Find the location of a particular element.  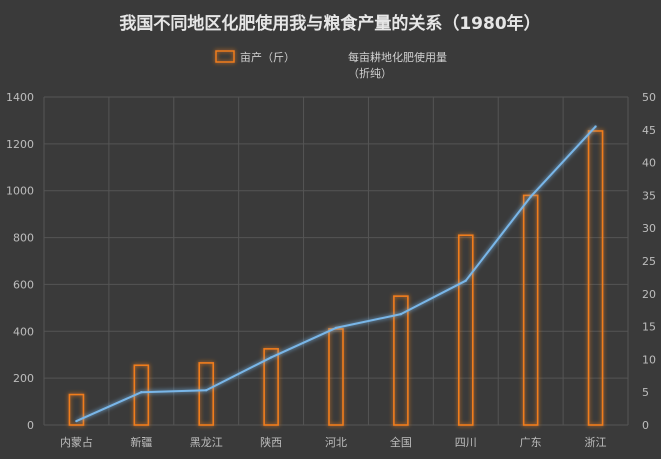

right-tick-label: 5 is located at coordinates (645, 392).